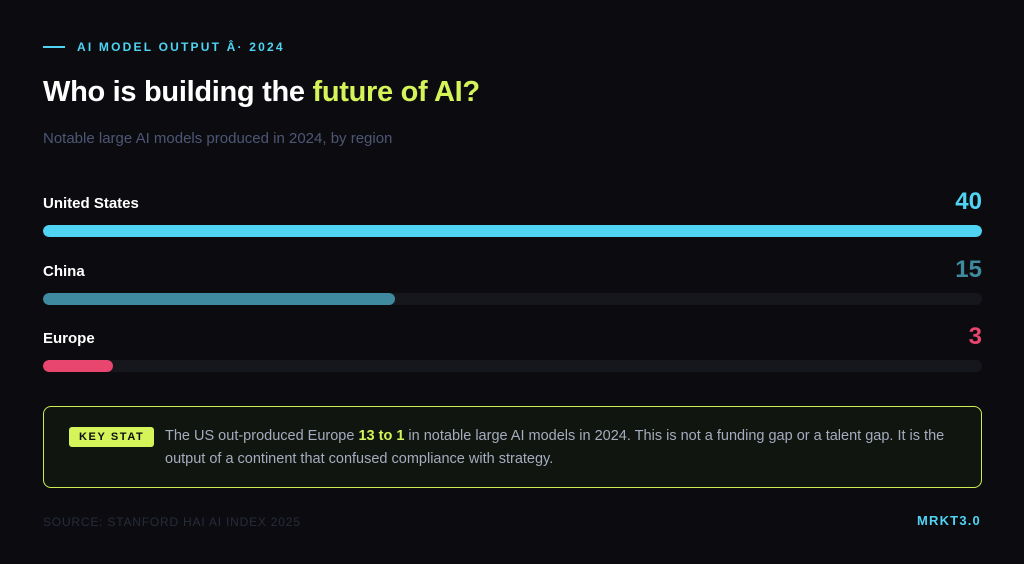 The image size is (1024, 564). What do you see at coordinates (512, 355) in the screenshot?
I see `bar-row-europe: Europe 3` at bounding box center [512, 355].